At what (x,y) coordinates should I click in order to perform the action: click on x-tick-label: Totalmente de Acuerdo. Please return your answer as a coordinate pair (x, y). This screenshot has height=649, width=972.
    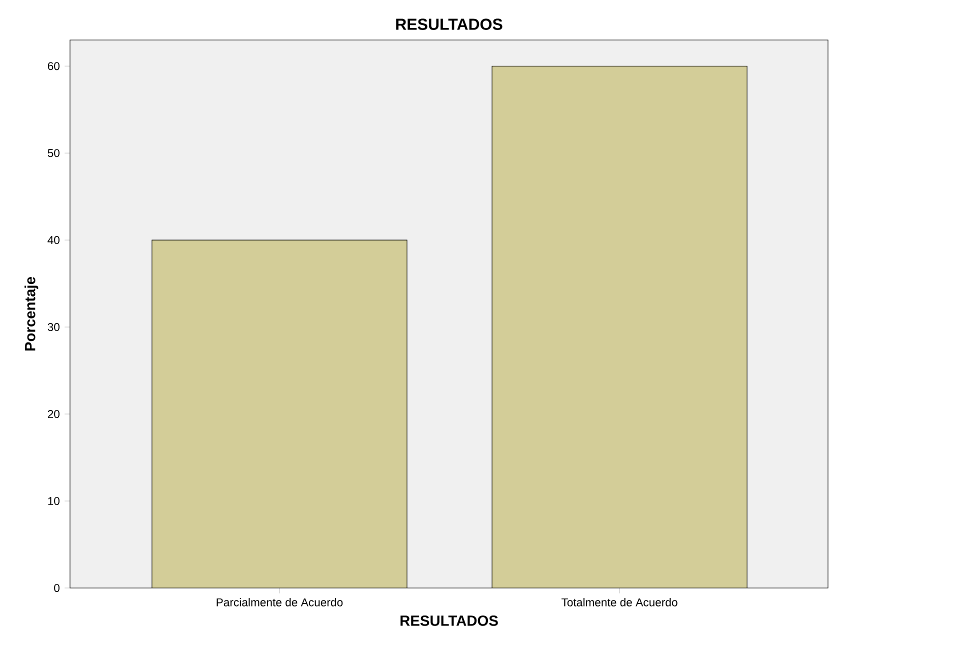
    Looking at the image, I should click on (620, 602).